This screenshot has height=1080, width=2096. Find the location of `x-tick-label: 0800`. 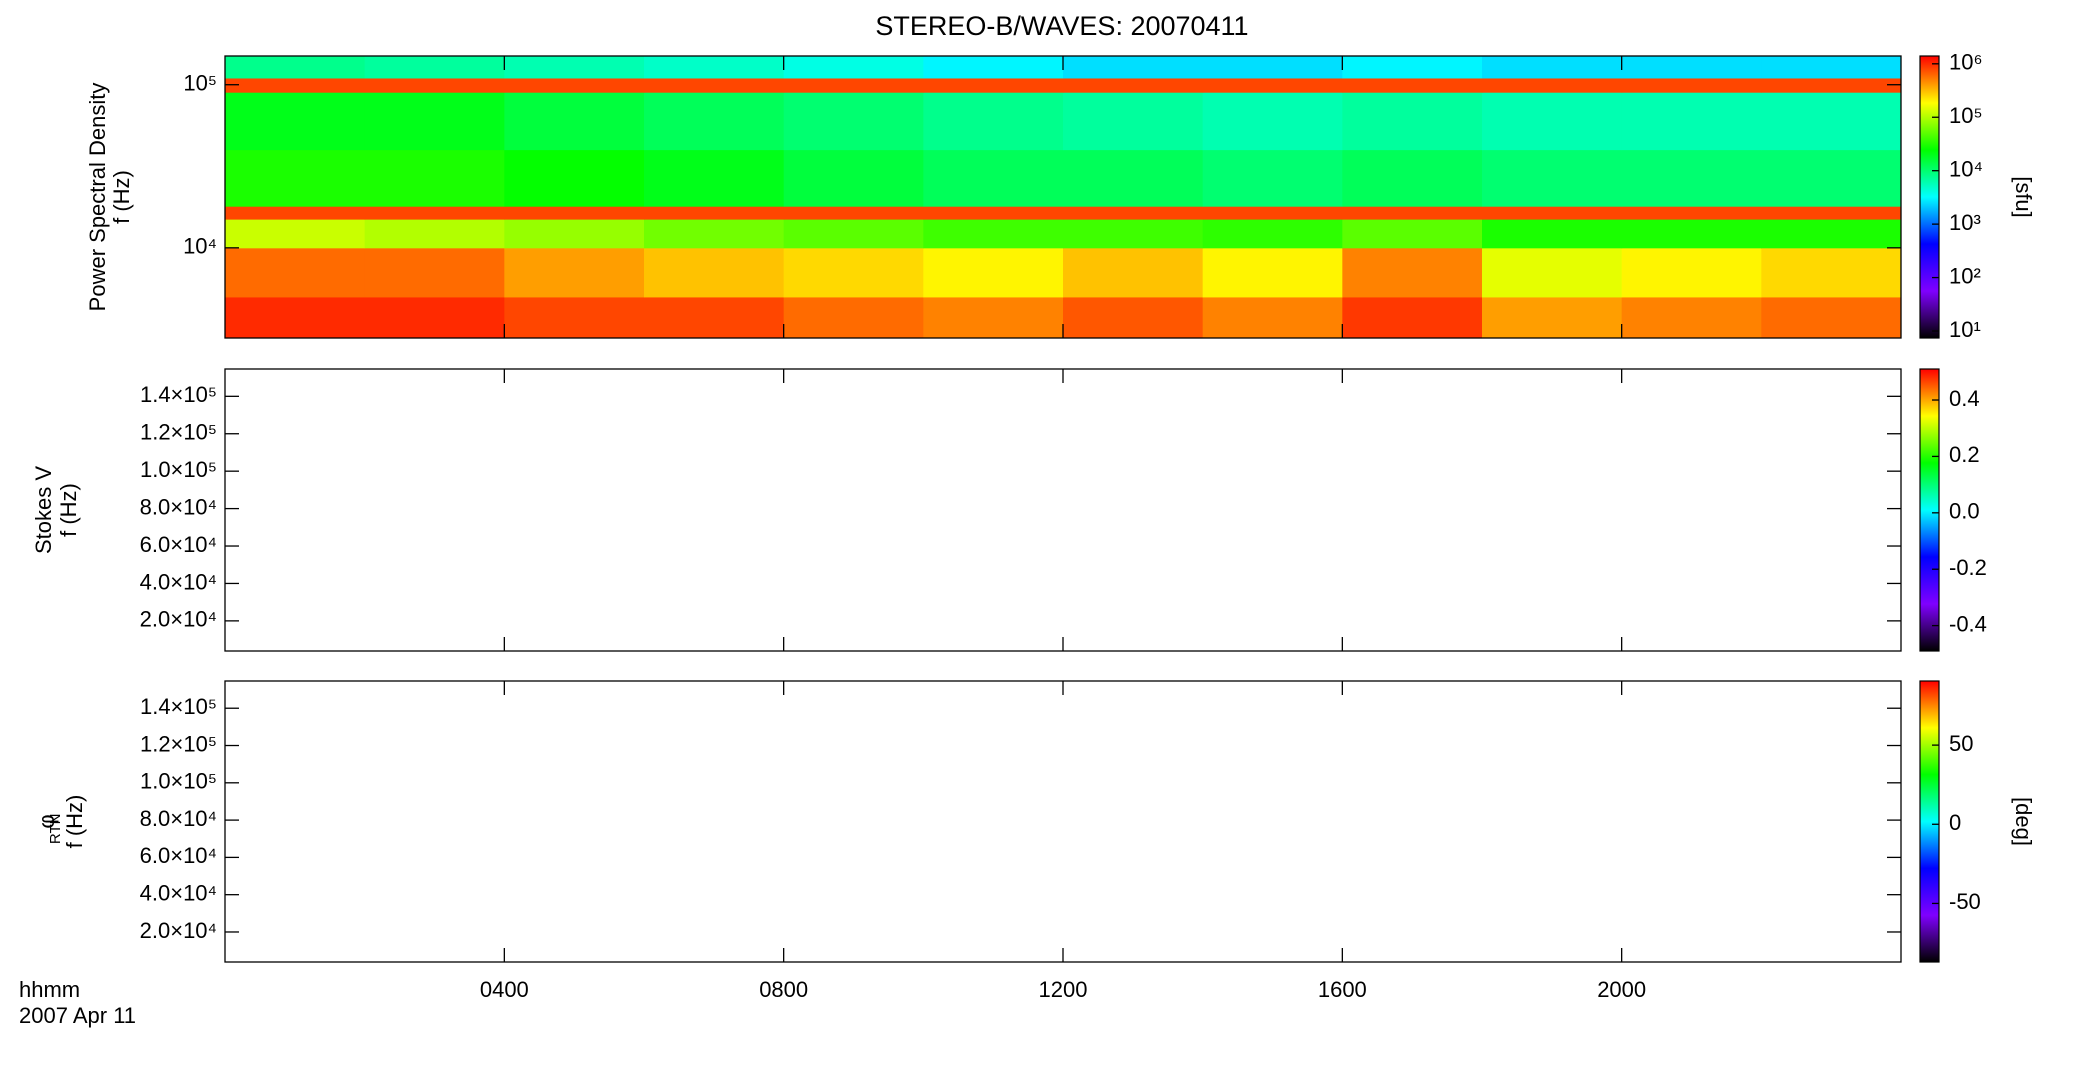

x-tick-label: 0800 is located at coordinates (783, 989).